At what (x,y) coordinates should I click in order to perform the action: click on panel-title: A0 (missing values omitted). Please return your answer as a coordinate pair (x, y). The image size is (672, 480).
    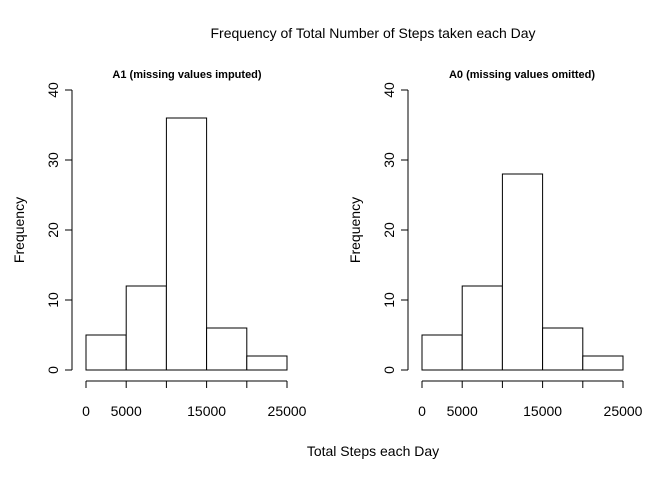
    Looking at the image, I should click on (522, 75).